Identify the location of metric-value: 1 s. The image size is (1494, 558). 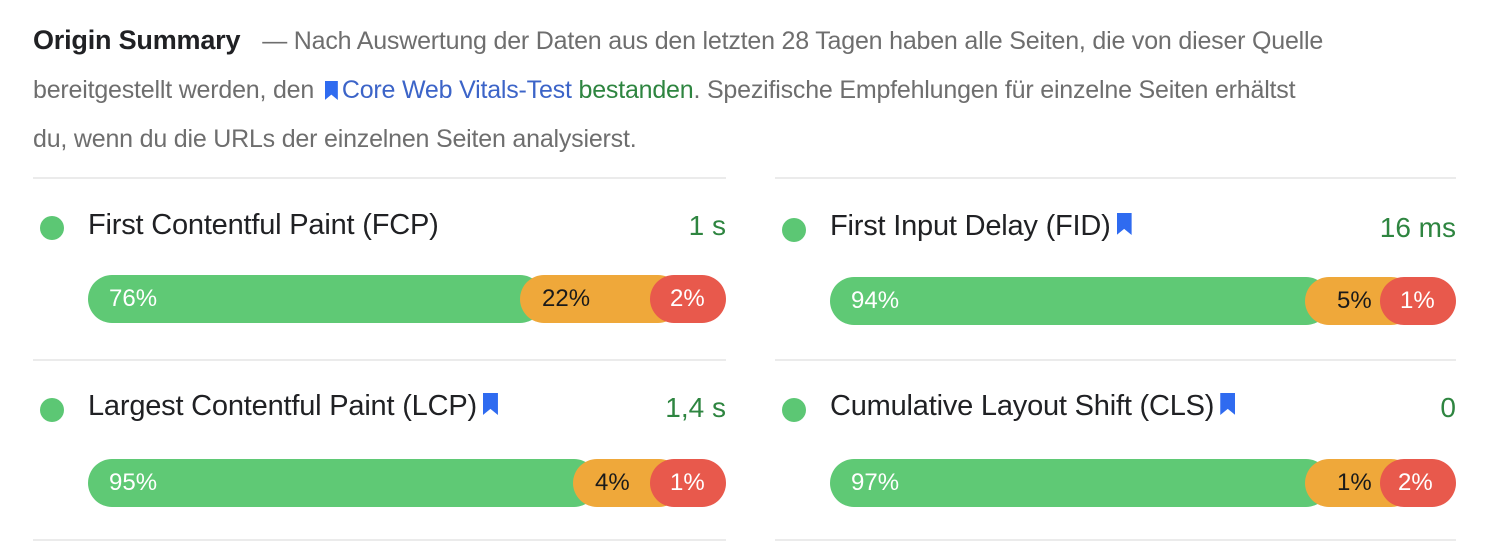
(707, 225).